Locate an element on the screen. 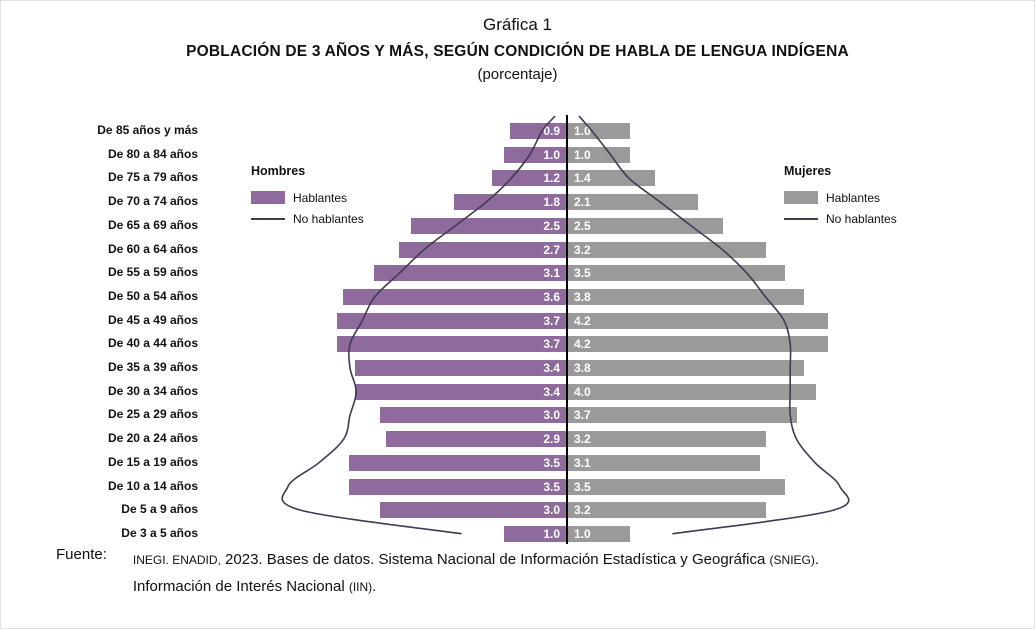 This screenshot has width=1035, height=629. age-label: De 75 a 79 años is located at coordinates (152, 177).